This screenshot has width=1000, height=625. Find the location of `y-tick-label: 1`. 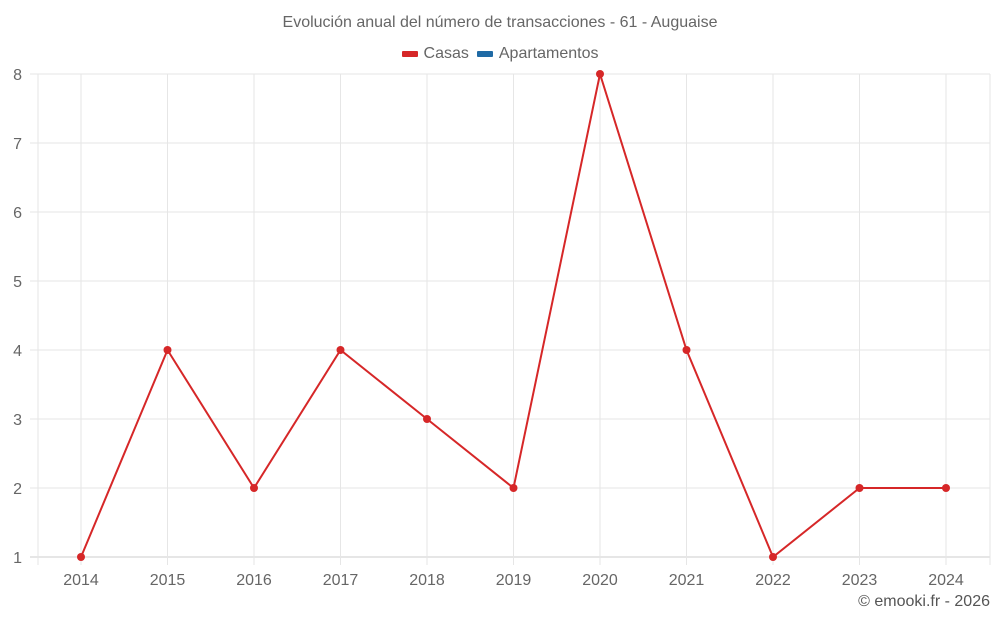

y-tick-label: 1 is located at coordinates (17, 558).